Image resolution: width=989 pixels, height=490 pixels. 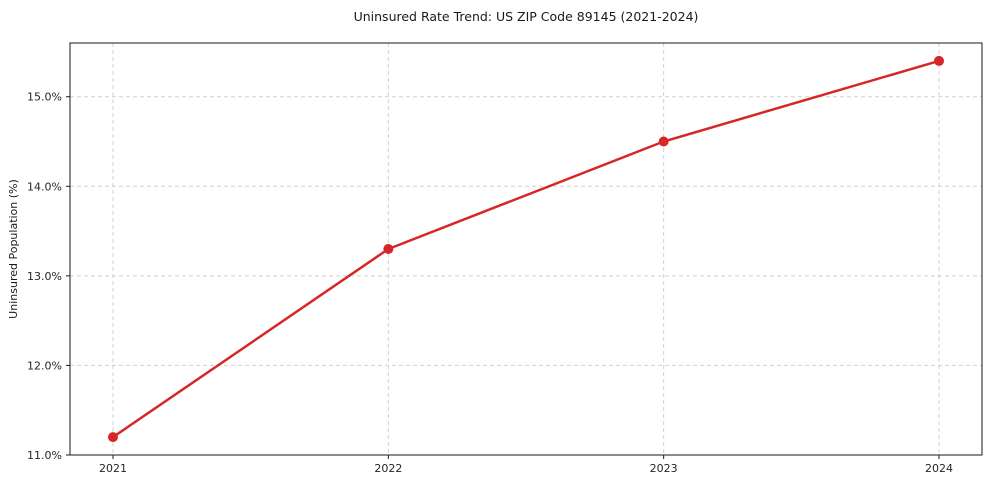 I want to click on y-tick-label: 11.0%, so click(x=44, y=455).